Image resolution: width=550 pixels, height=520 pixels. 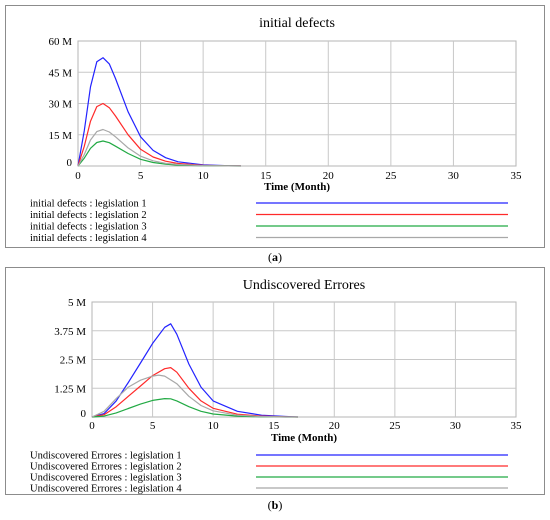 I want to click on y-tick-label: 60 M, so click(x=60, y=42).